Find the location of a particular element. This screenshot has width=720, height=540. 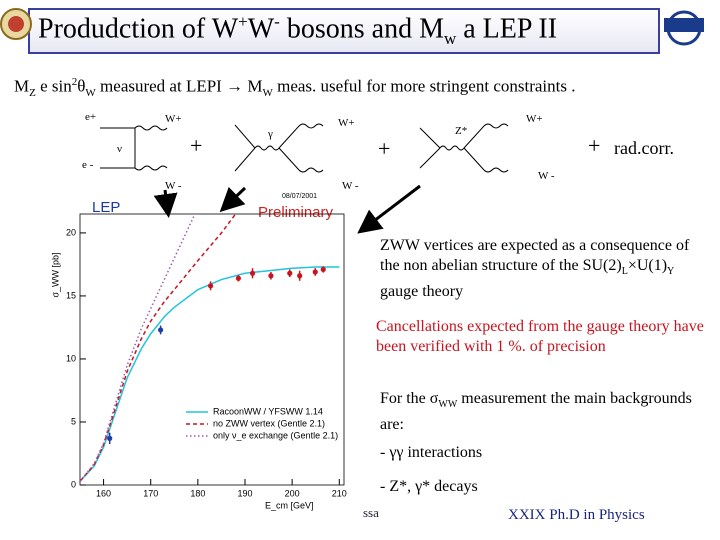

text: measured at LEPI → M is located at coordinates (179, 86).